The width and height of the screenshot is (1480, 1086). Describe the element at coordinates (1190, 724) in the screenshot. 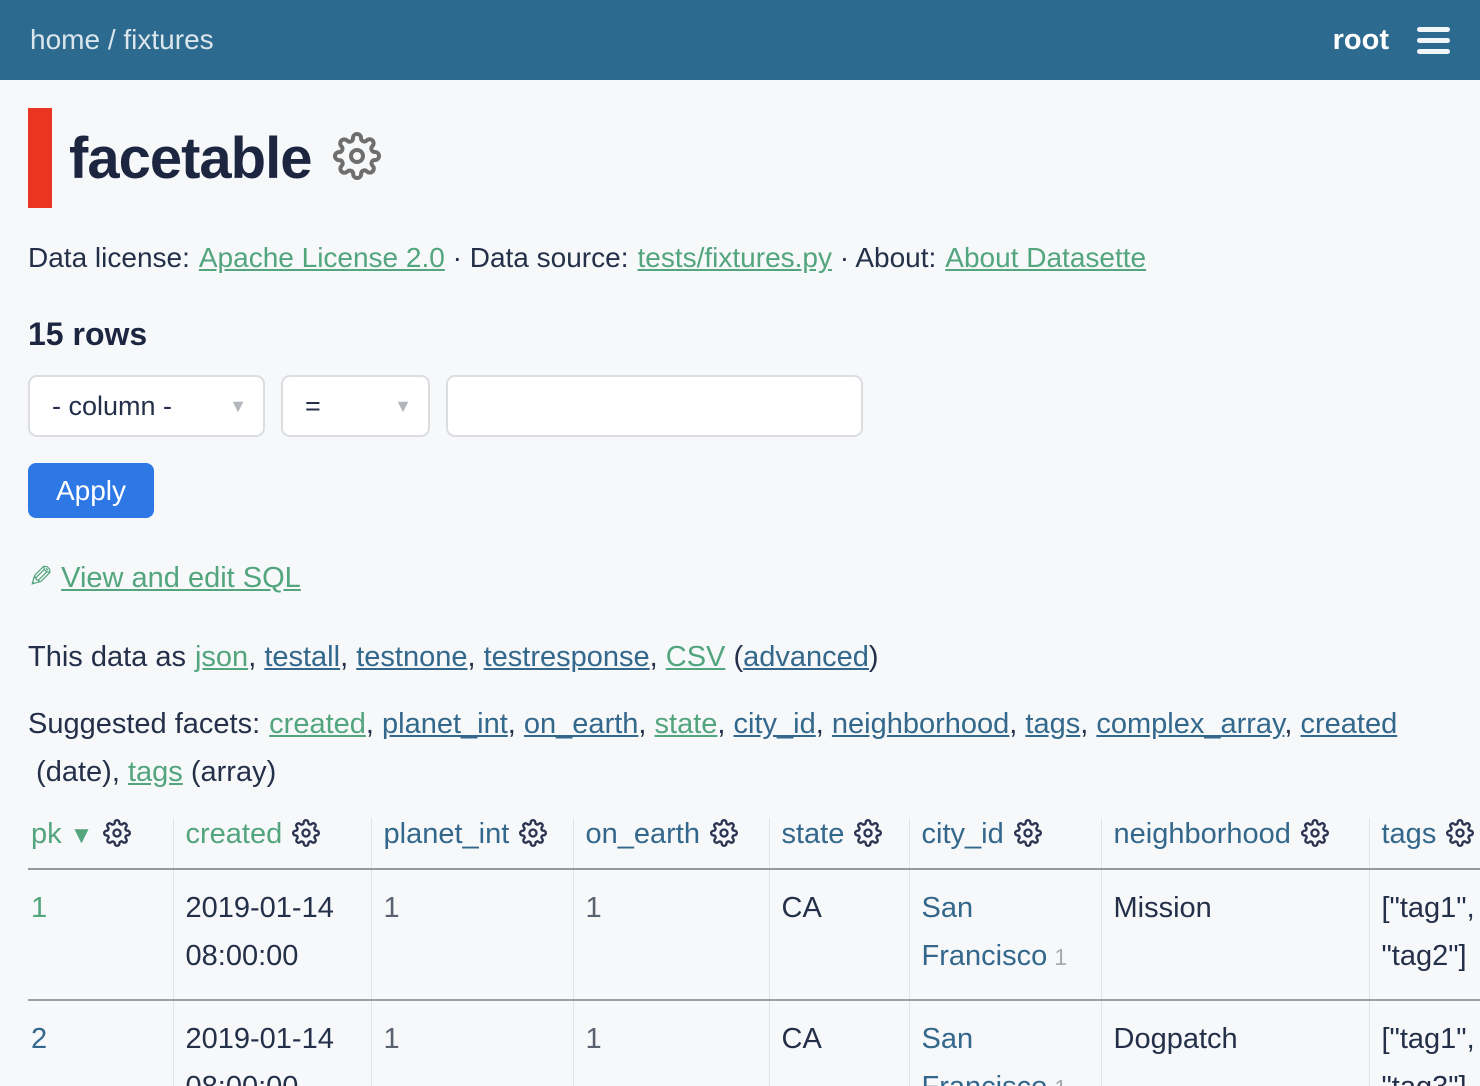

I see `facet-link-complex-array: complex_array` at that location.